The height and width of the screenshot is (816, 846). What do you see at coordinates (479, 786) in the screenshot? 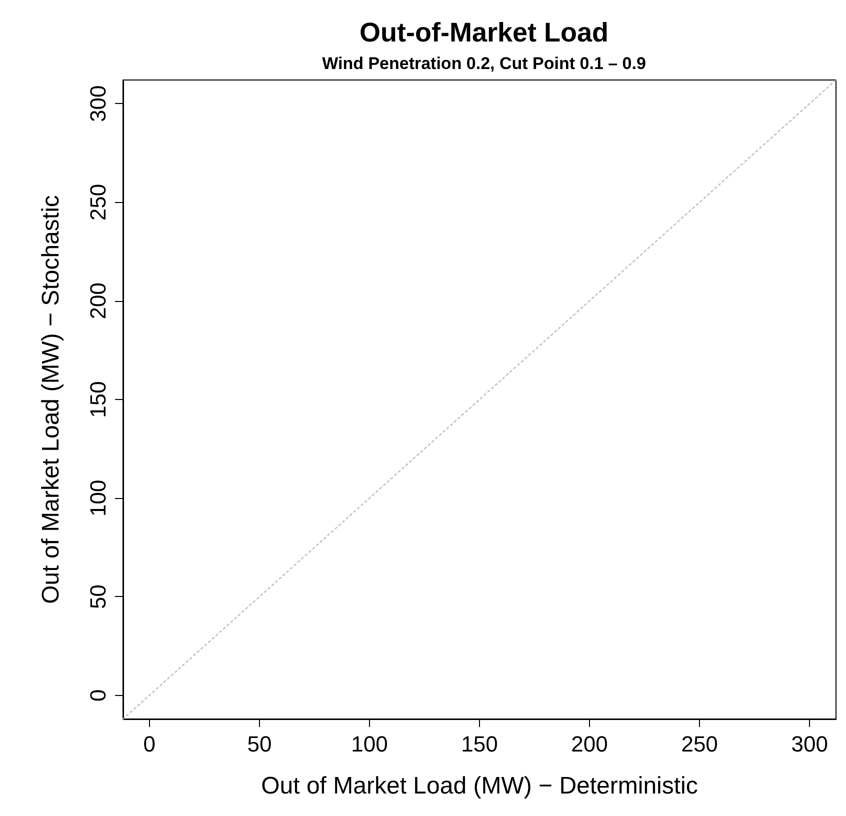
I see `x-axis-title: Out of Market Load (MW) − Deterministic` at bounding box center [479, 786].